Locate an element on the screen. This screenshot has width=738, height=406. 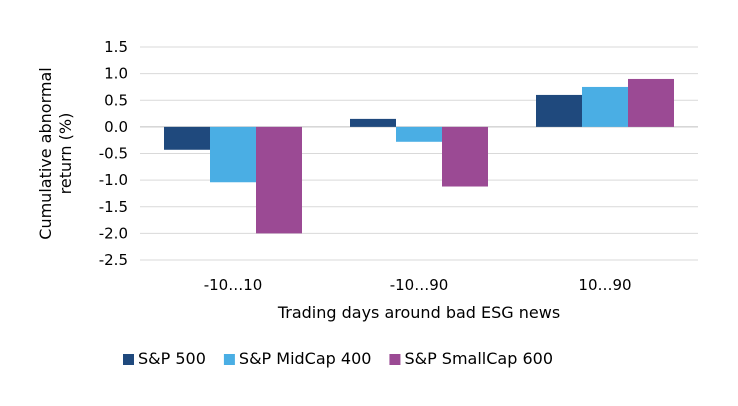
y-tick-label: -0.5 is located at coordinates (113, 154).